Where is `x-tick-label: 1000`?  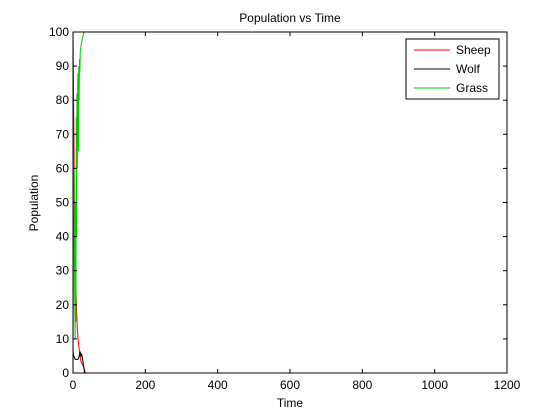
x-tick-label: 1000 is located at coordinates (434, 385).